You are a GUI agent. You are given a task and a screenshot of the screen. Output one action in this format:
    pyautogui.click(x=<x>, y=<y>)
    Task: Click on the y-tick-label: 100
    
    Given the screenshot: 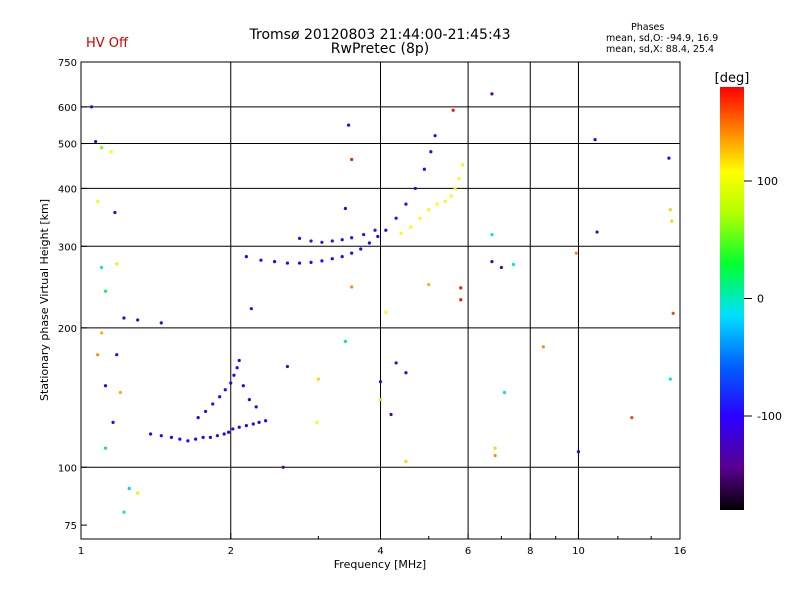 What is the action you would take?
    pyautogui.click(x=67, y=468)
    